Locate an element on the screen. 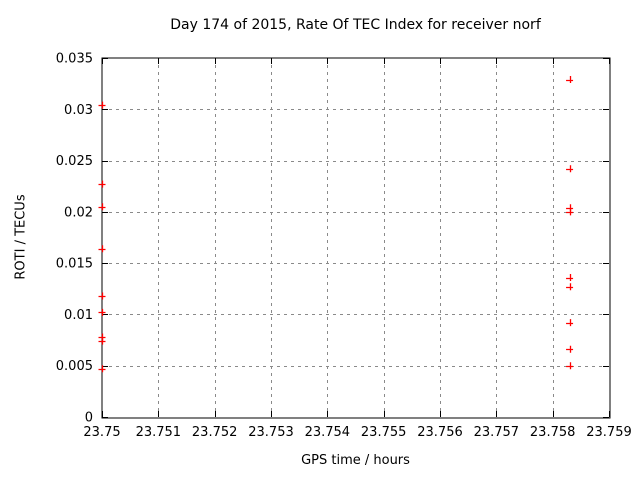 This screenshot has height=480, width=640. y-tick-label: 0.025 is located at coordinates (74, 161).